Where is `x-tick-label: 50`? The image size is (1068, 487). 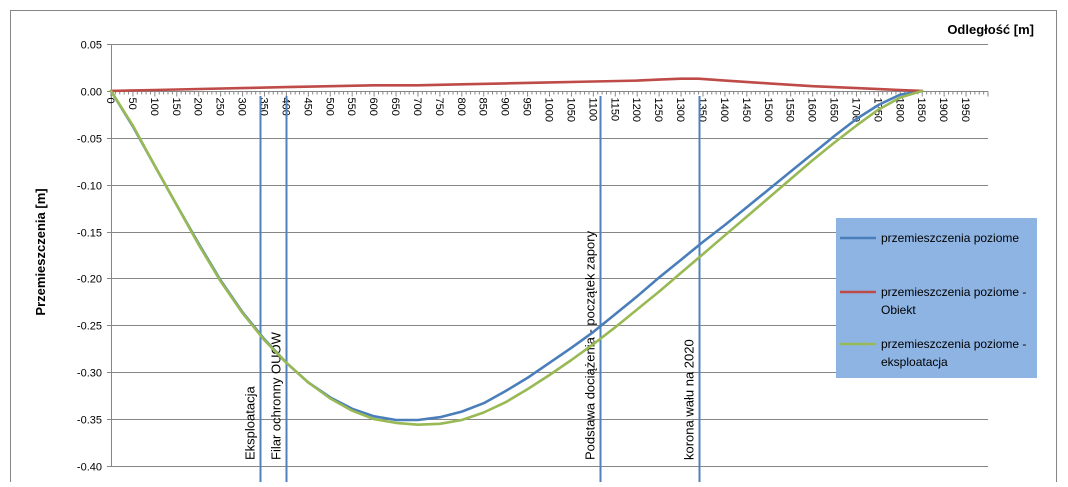
x-tick-label: 50 is located at coordinates (132, 104).